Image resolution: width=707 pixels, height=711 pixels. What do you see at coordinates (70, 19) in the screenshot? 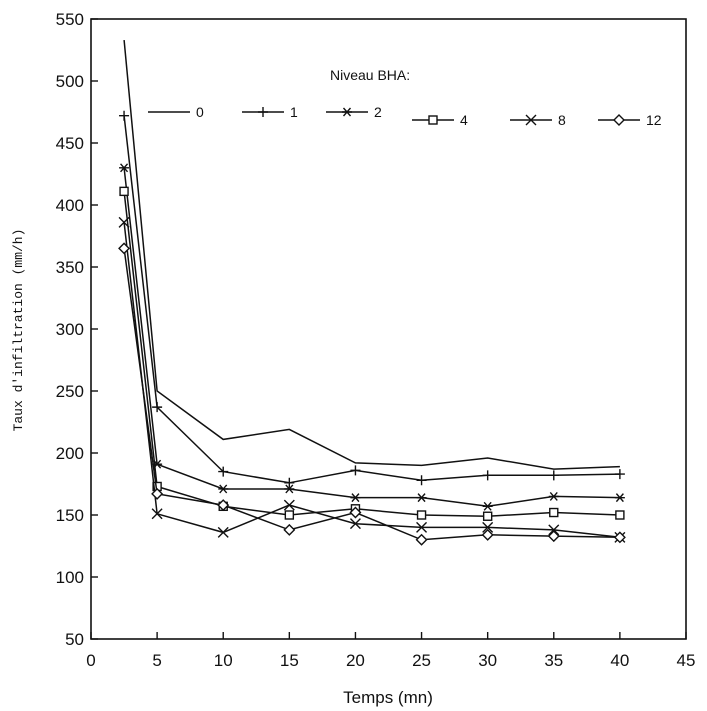
I see `y-tick-label: 550` at bounding box center [70, 19].